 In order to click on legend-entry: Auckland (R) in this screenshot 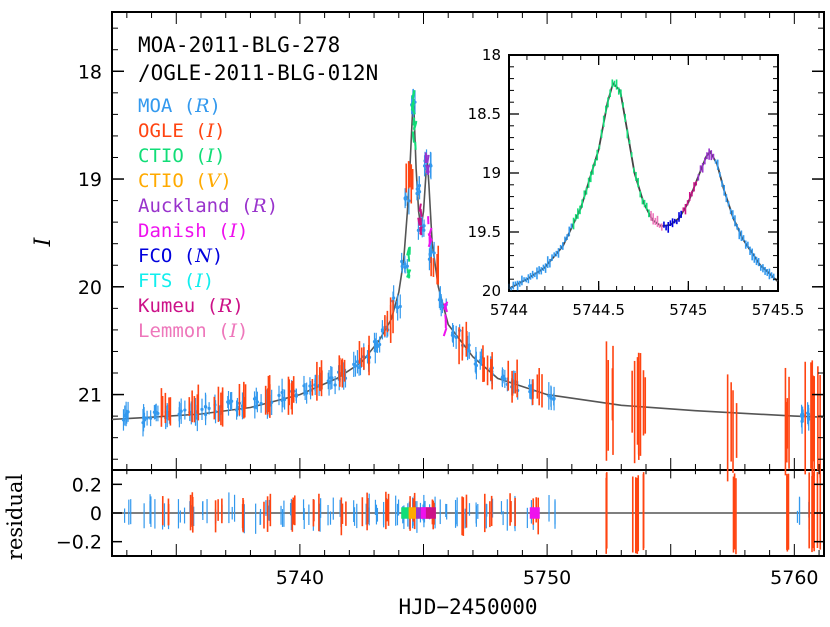, I will do `click(208, 206)`.